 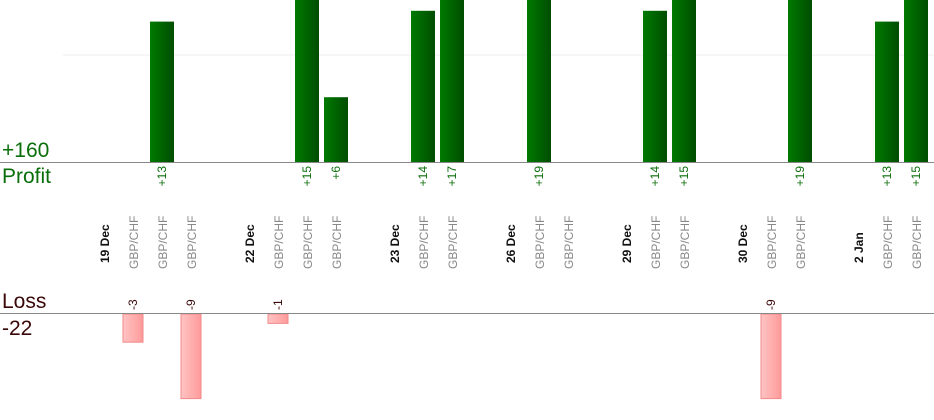 What do you see at coordinates (250, 243) in the screenshot?
I see `date-label: 22 Dec` at bounding box center [250, 243].